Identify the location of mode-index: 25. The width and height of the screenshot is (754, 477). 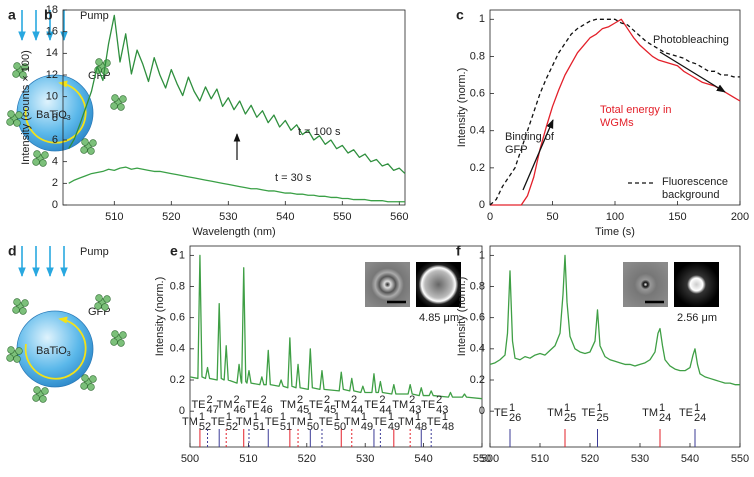
(570, 418).